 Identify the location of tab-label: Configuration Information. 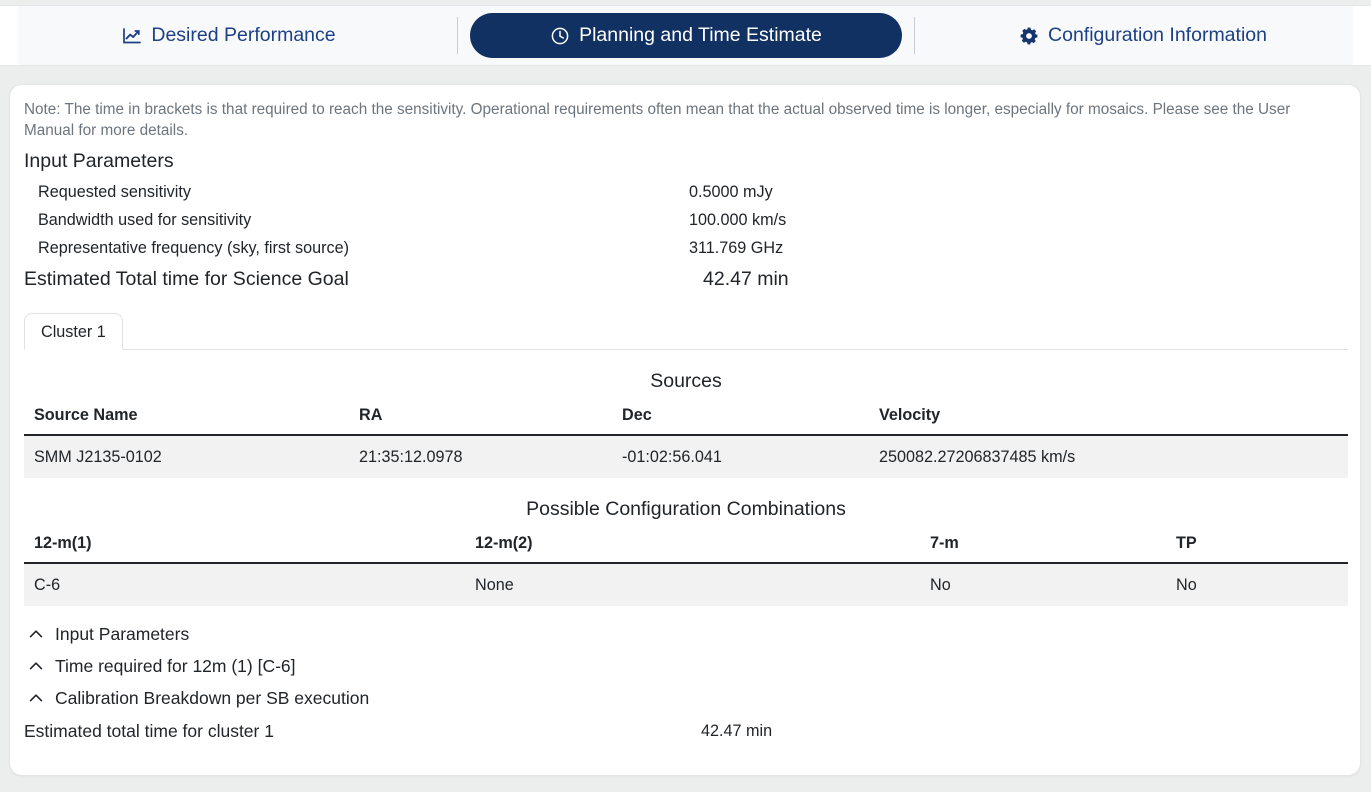
(1157, 35).